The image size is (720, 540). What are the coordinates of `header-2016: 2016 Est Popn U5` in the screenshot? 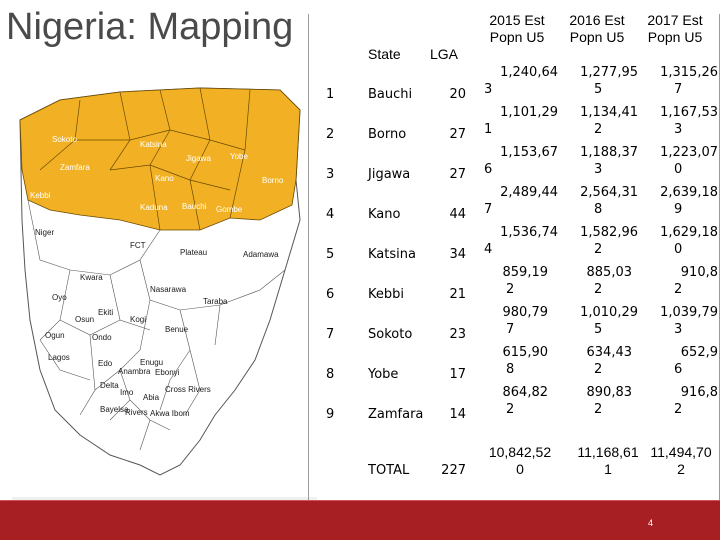 It's located at (597, 29).